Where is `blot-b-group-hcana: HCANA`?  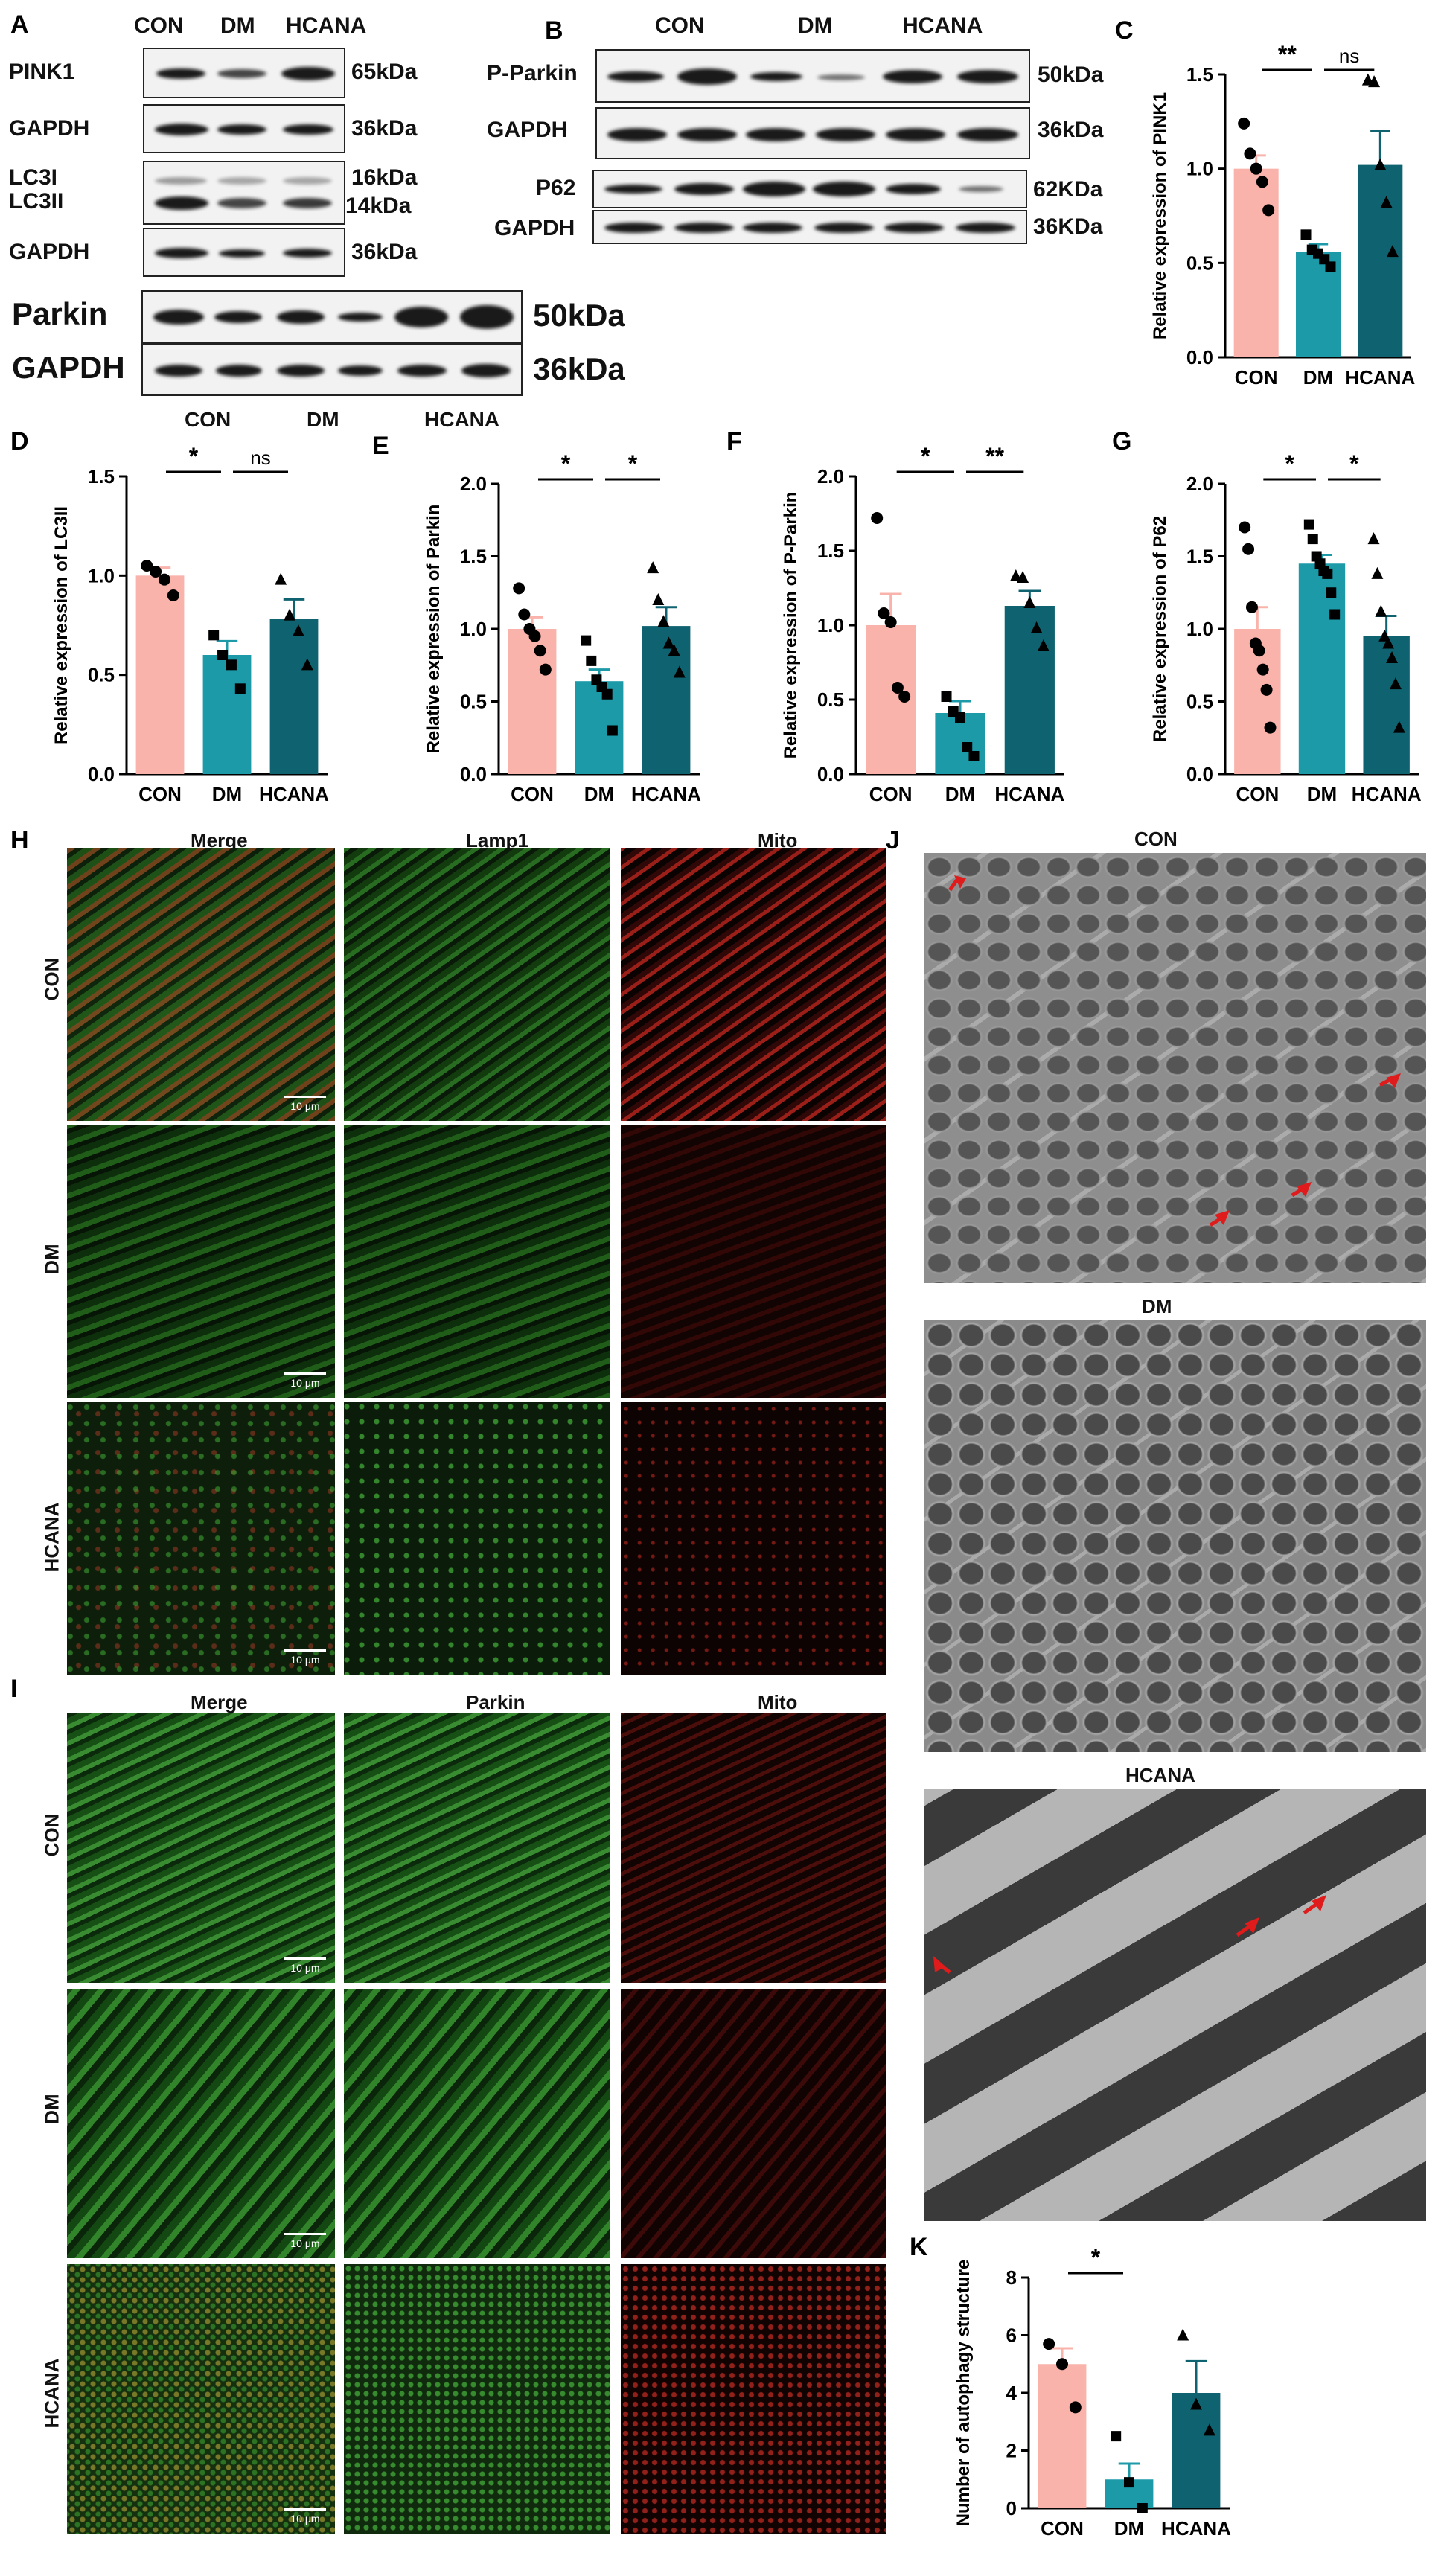
blot-b-group-hcana: HCANA is located at coordinates (943, 26).